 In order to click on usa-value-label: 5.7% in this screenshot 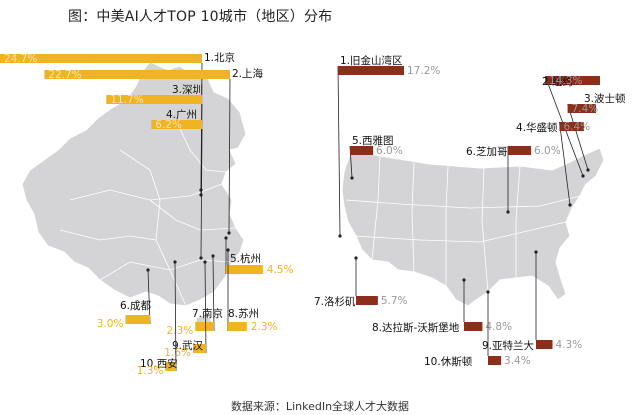, I will do `click(394, 301)`.